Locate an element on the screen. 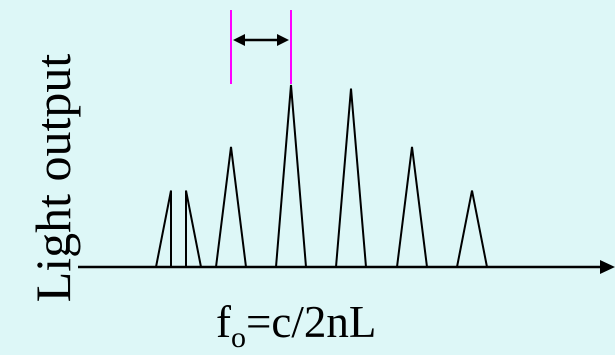 The image size is (615, 355). half-peak-right is located at coordinates (193, 229).